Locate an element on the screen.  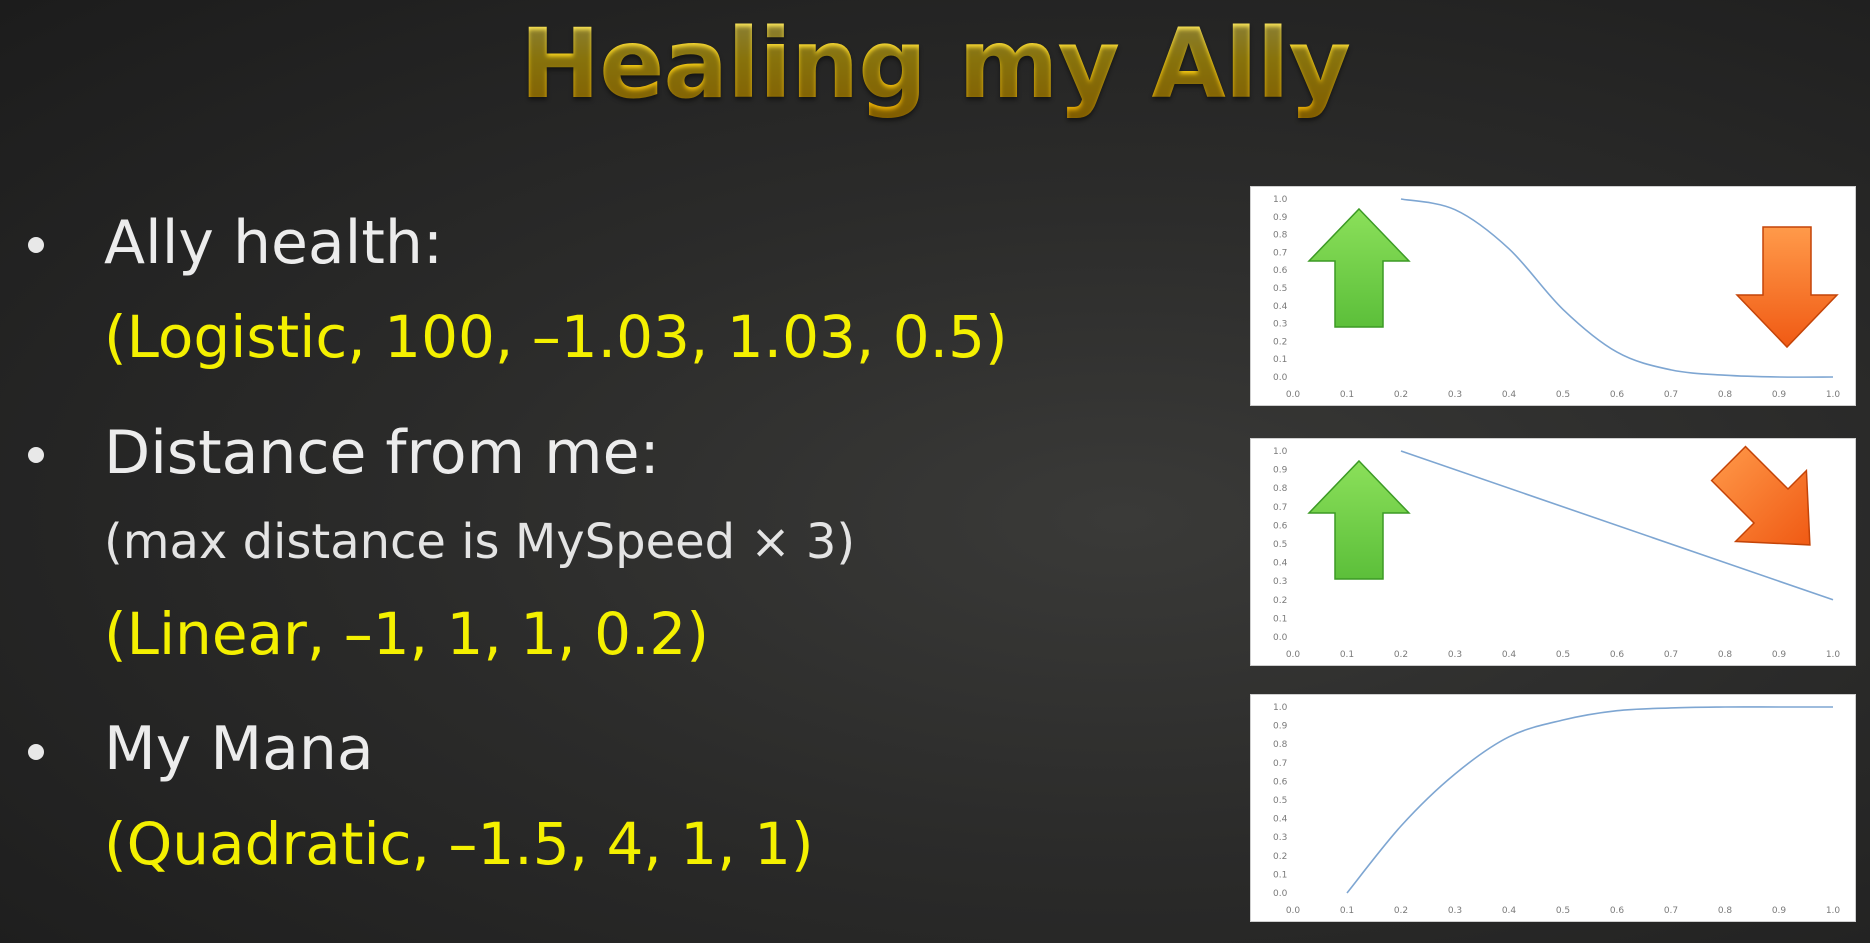
bullet-note-distance: (max distance is MySpeed × 3) is located at coordinates (480, 542).